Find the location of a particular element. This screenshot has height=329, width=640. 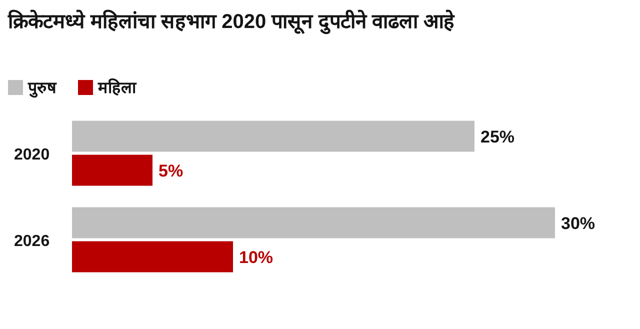

title: क्रिकेटमध्ये महिलांचा सहभाग 2020 पासून दुपटीने वाढला आहे is located at coordinates (231, 22).